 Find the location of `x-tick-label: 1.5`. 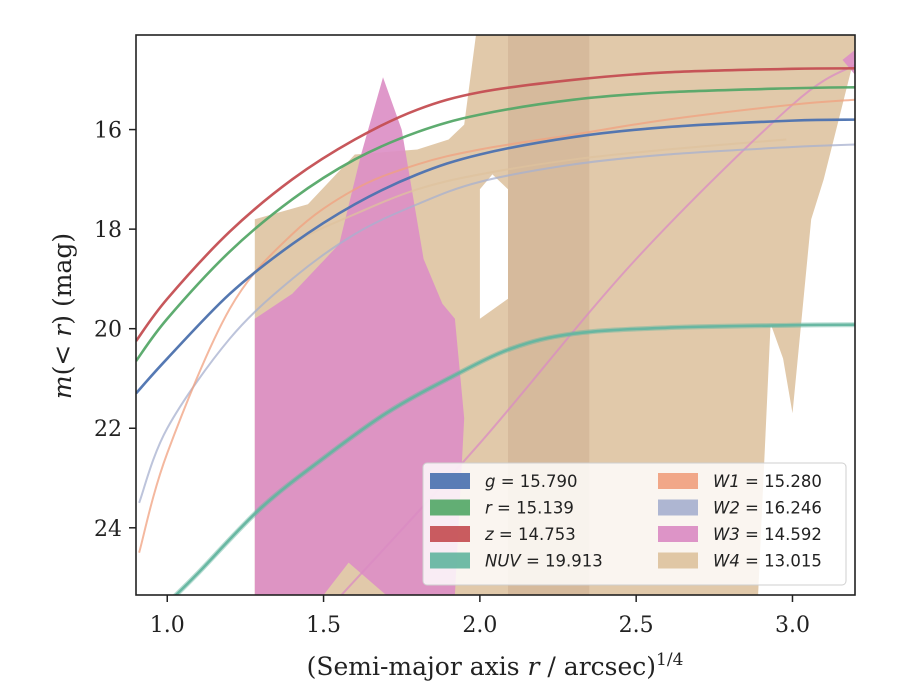

x-tick-label: 1.5 is located at coordinates (323, 625).